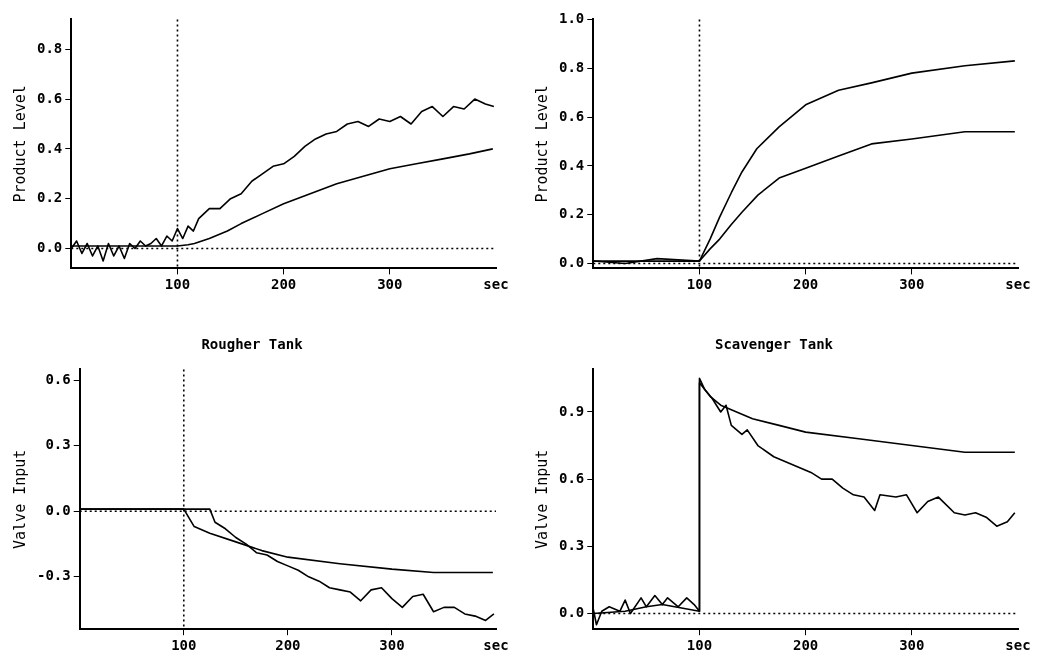  What do you see at coordinates (774, 344) in the screenshot?
I see `text: Scavenger Tank` at bounding box center [774, 344].